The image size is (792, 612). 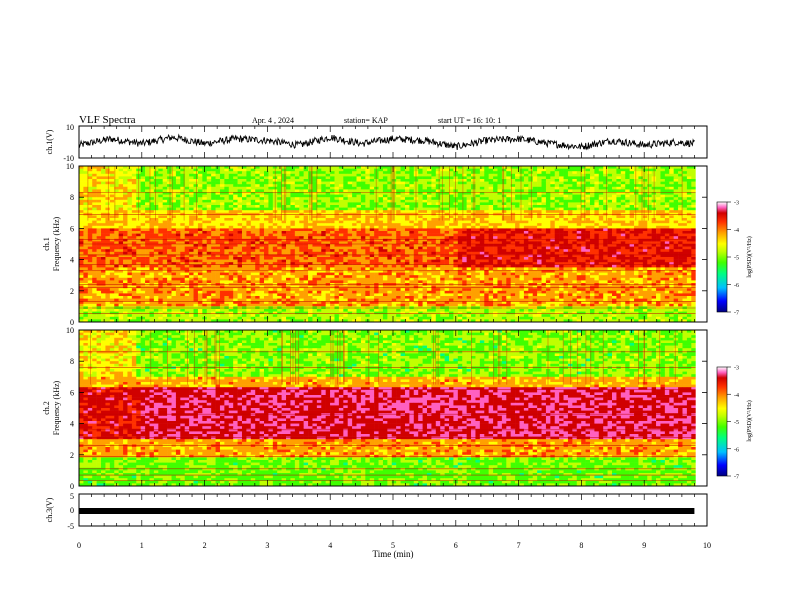 What do you see at coordinates (366, 120) in the screenshot?
I see `station-label: station= KAP` at bounding box center [366, 120].